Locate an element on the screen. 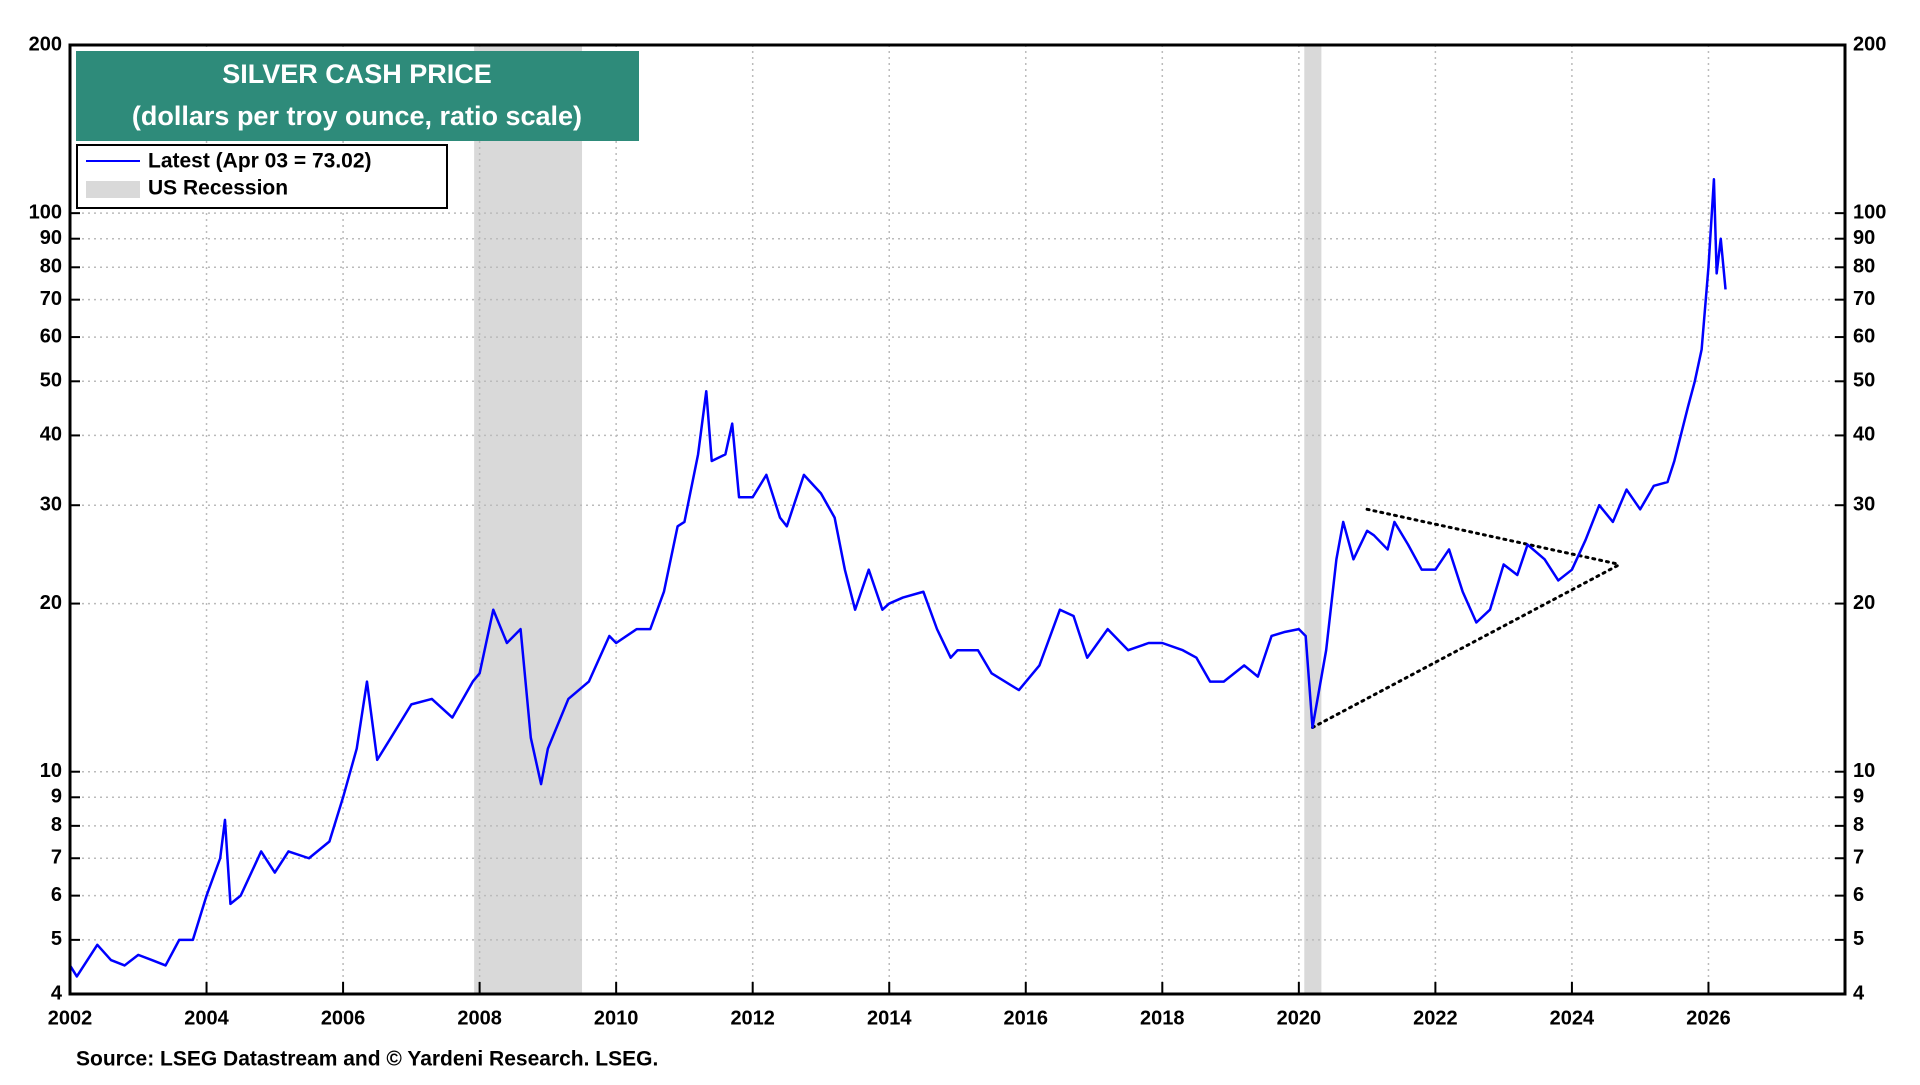 The height and width of the screenshot is (1085, 1920). y2-tick-label: 5 is located at coordinates (1858, 939).